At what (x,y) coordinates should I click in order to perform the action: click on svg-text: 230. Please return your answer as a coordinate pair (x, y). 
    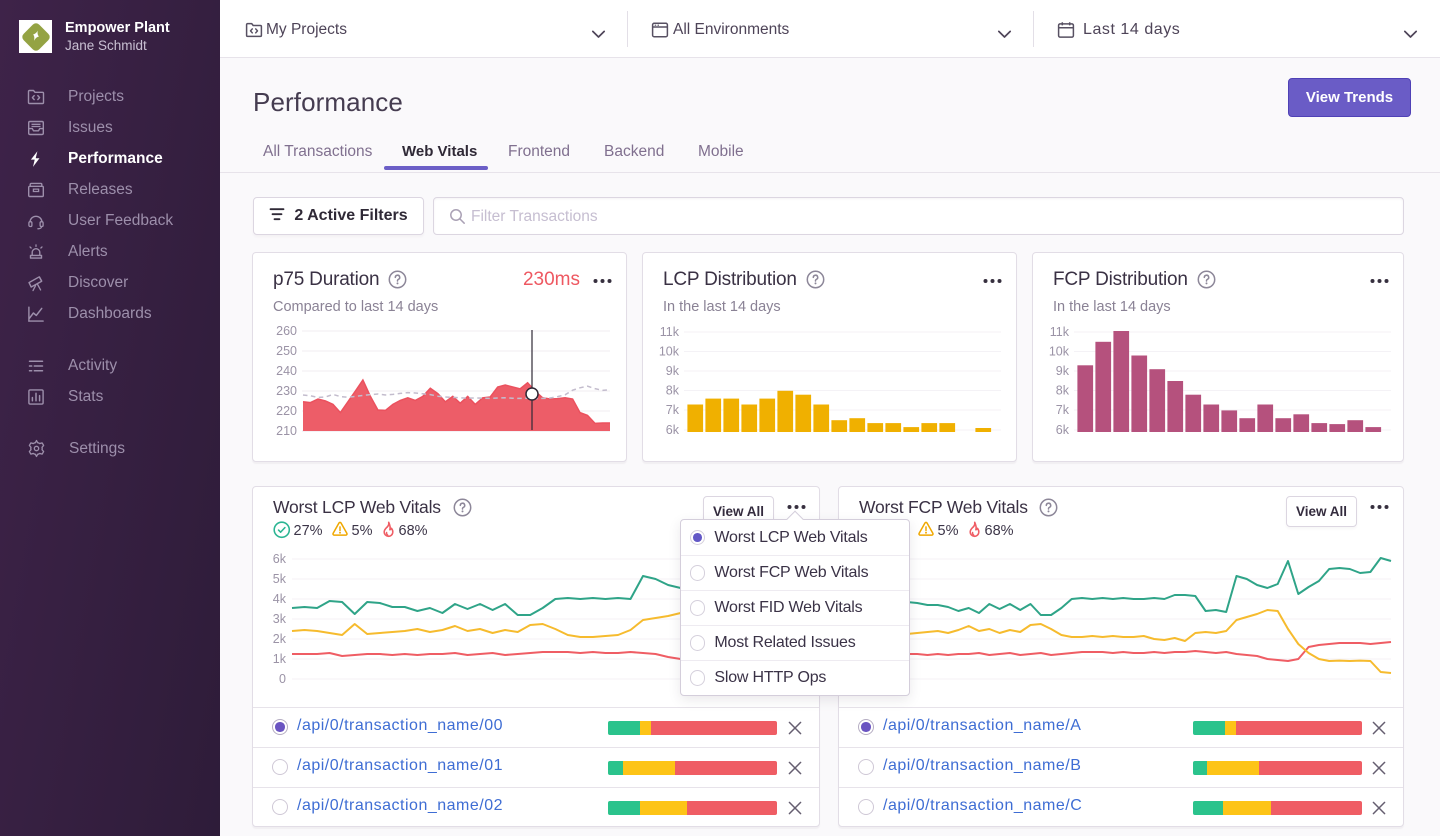
    Looking at the image, I should click on (286, 391).